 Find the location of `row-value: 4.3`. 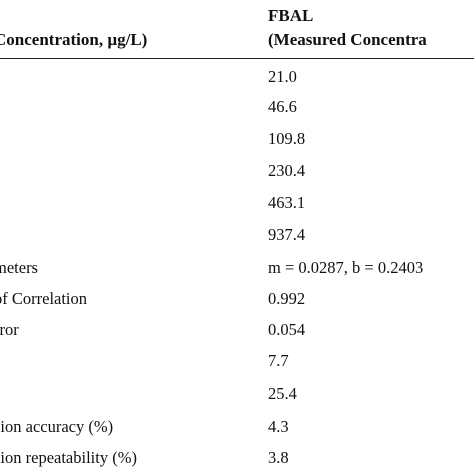

row-value: 4.3 is located at coordinates (278, 426).